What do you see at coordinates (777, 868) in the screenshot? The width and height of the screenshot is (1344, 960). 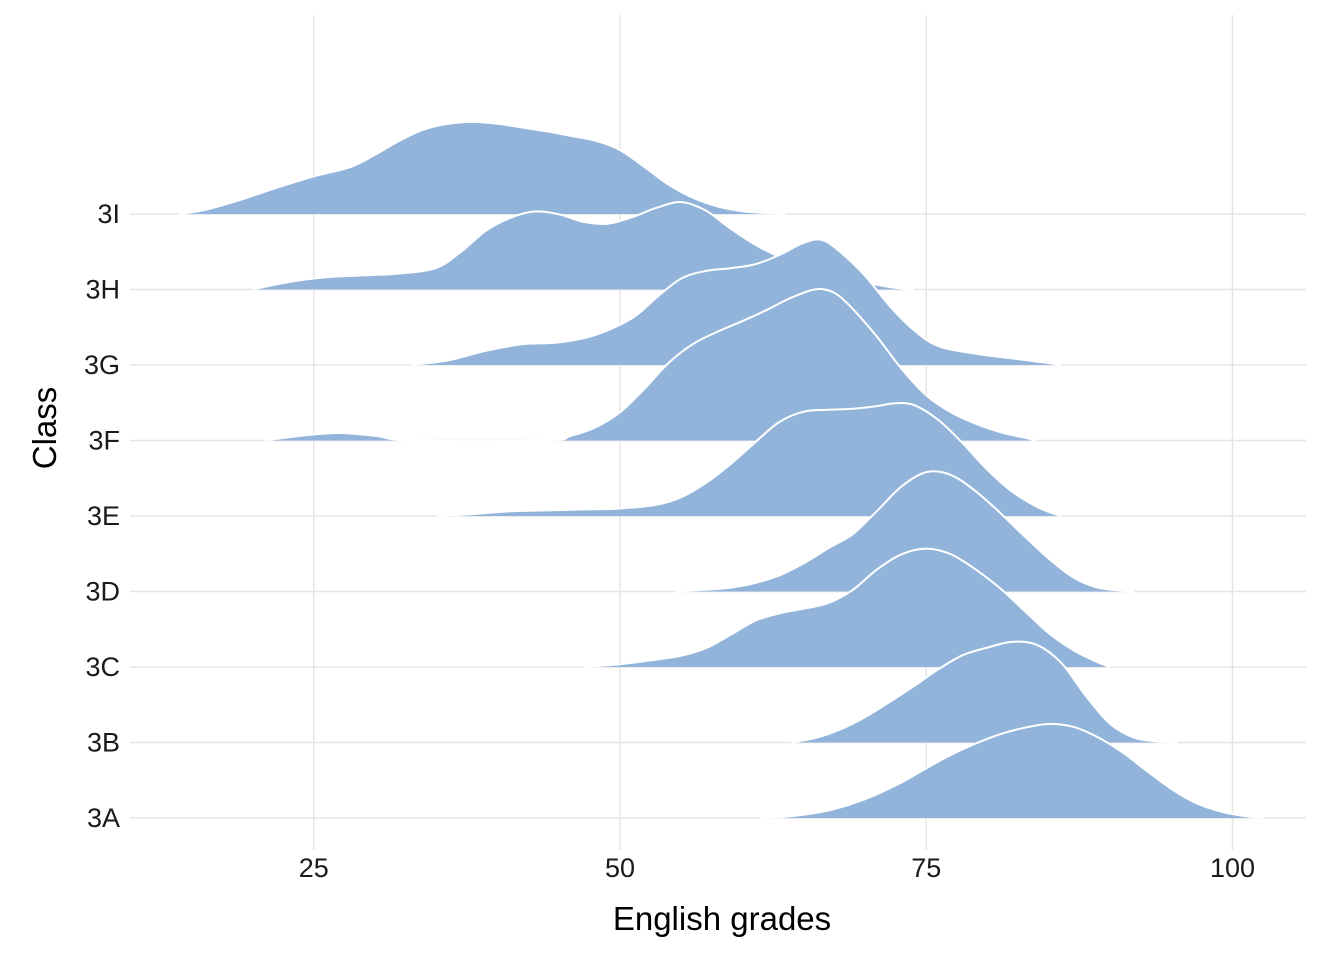 I see `x-axis-tick-labels: 25 50 75 100` at bounding box center [777, 868].